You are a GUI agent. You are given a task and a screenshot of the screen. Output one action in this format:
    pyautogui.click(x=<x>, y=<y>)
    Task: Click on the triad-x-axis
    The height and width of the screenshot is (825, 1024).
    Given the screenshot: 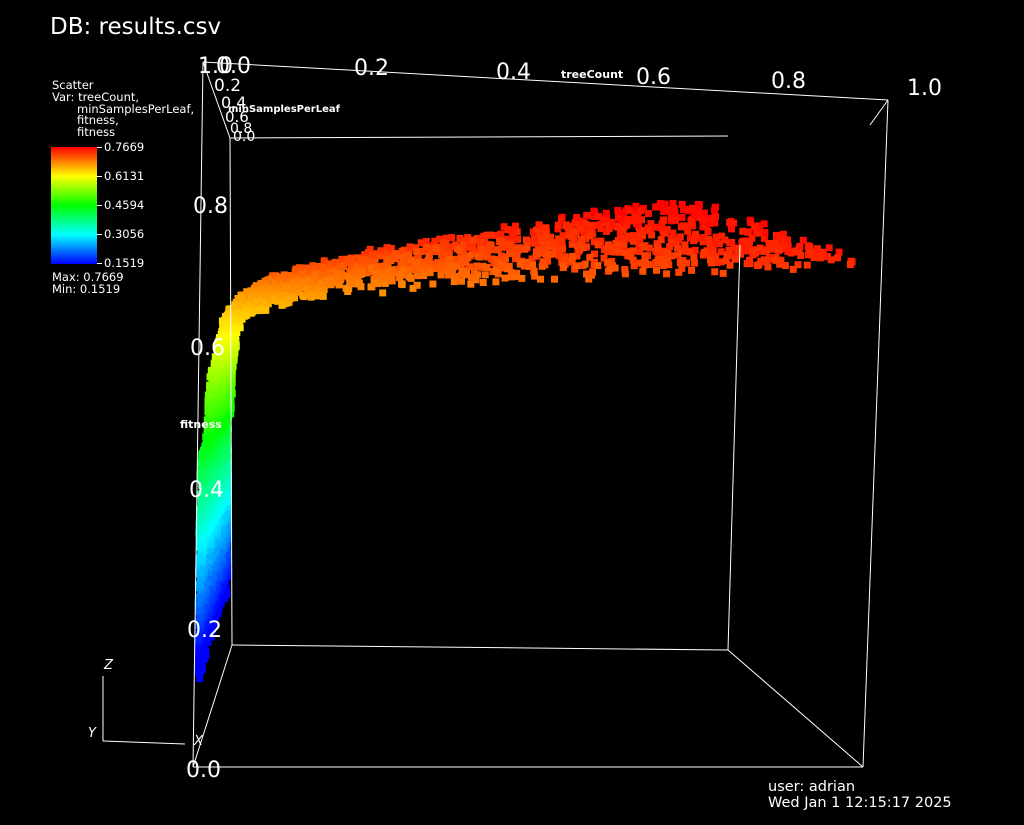 What is the action you would take?
    pyautogui.click(x=144, y=742)
    